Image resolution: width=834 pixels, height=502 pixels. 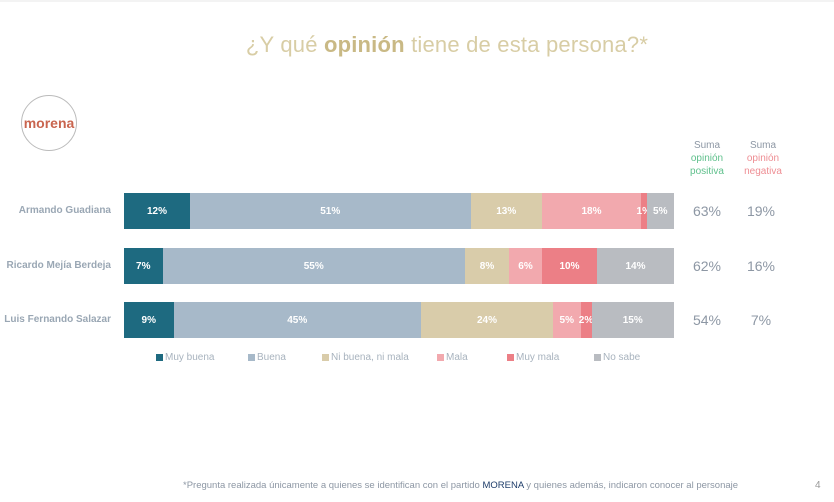 What do you see at coordinates (761, 266) in the screenshot?
I see `sum-negative: 16%` at bounding box center [761, 266].